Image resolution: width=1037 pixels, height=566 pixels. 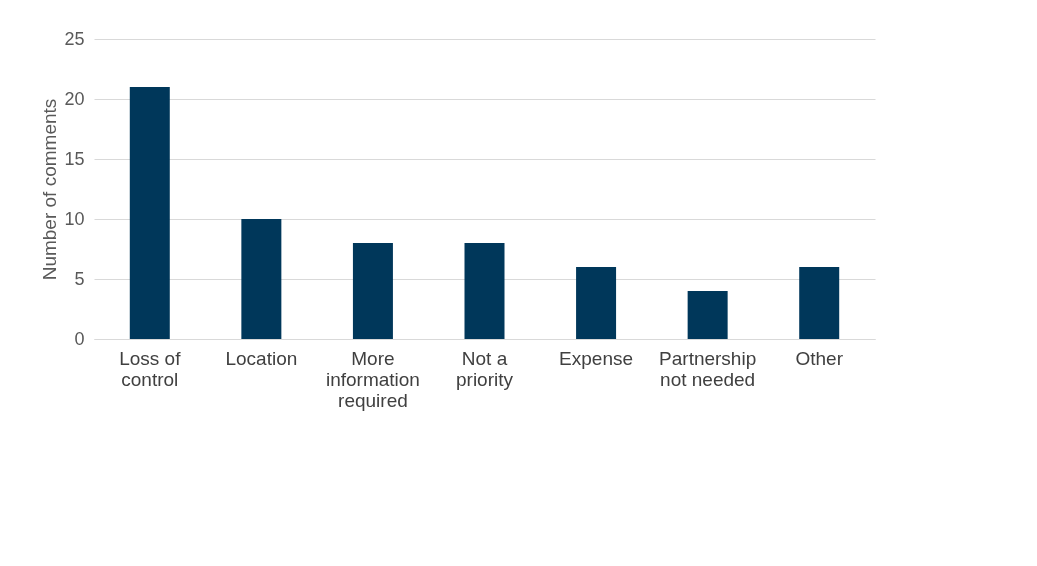 What do you see at coordinates (484, 368) in the screenshot?
I see `x-tick-label: Not a priority` at bounding box center [484, 368].